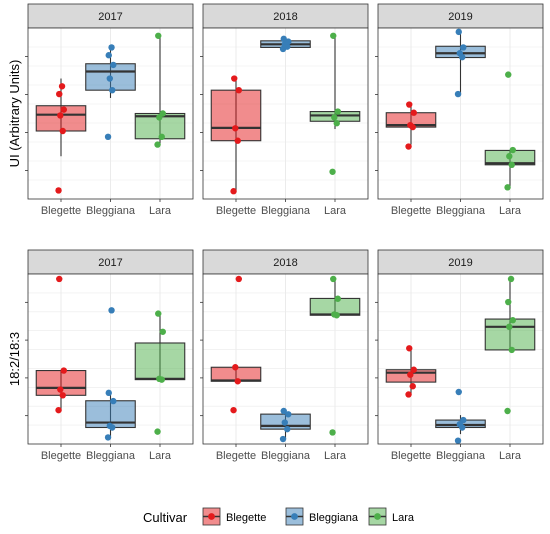 This screenshot has width=550, height=534. What do you see at coordinates (14, 114) in the screenshot?
I see `y-axis-title: UI (Arbitrary Units)` at bounding box center [14, 114].